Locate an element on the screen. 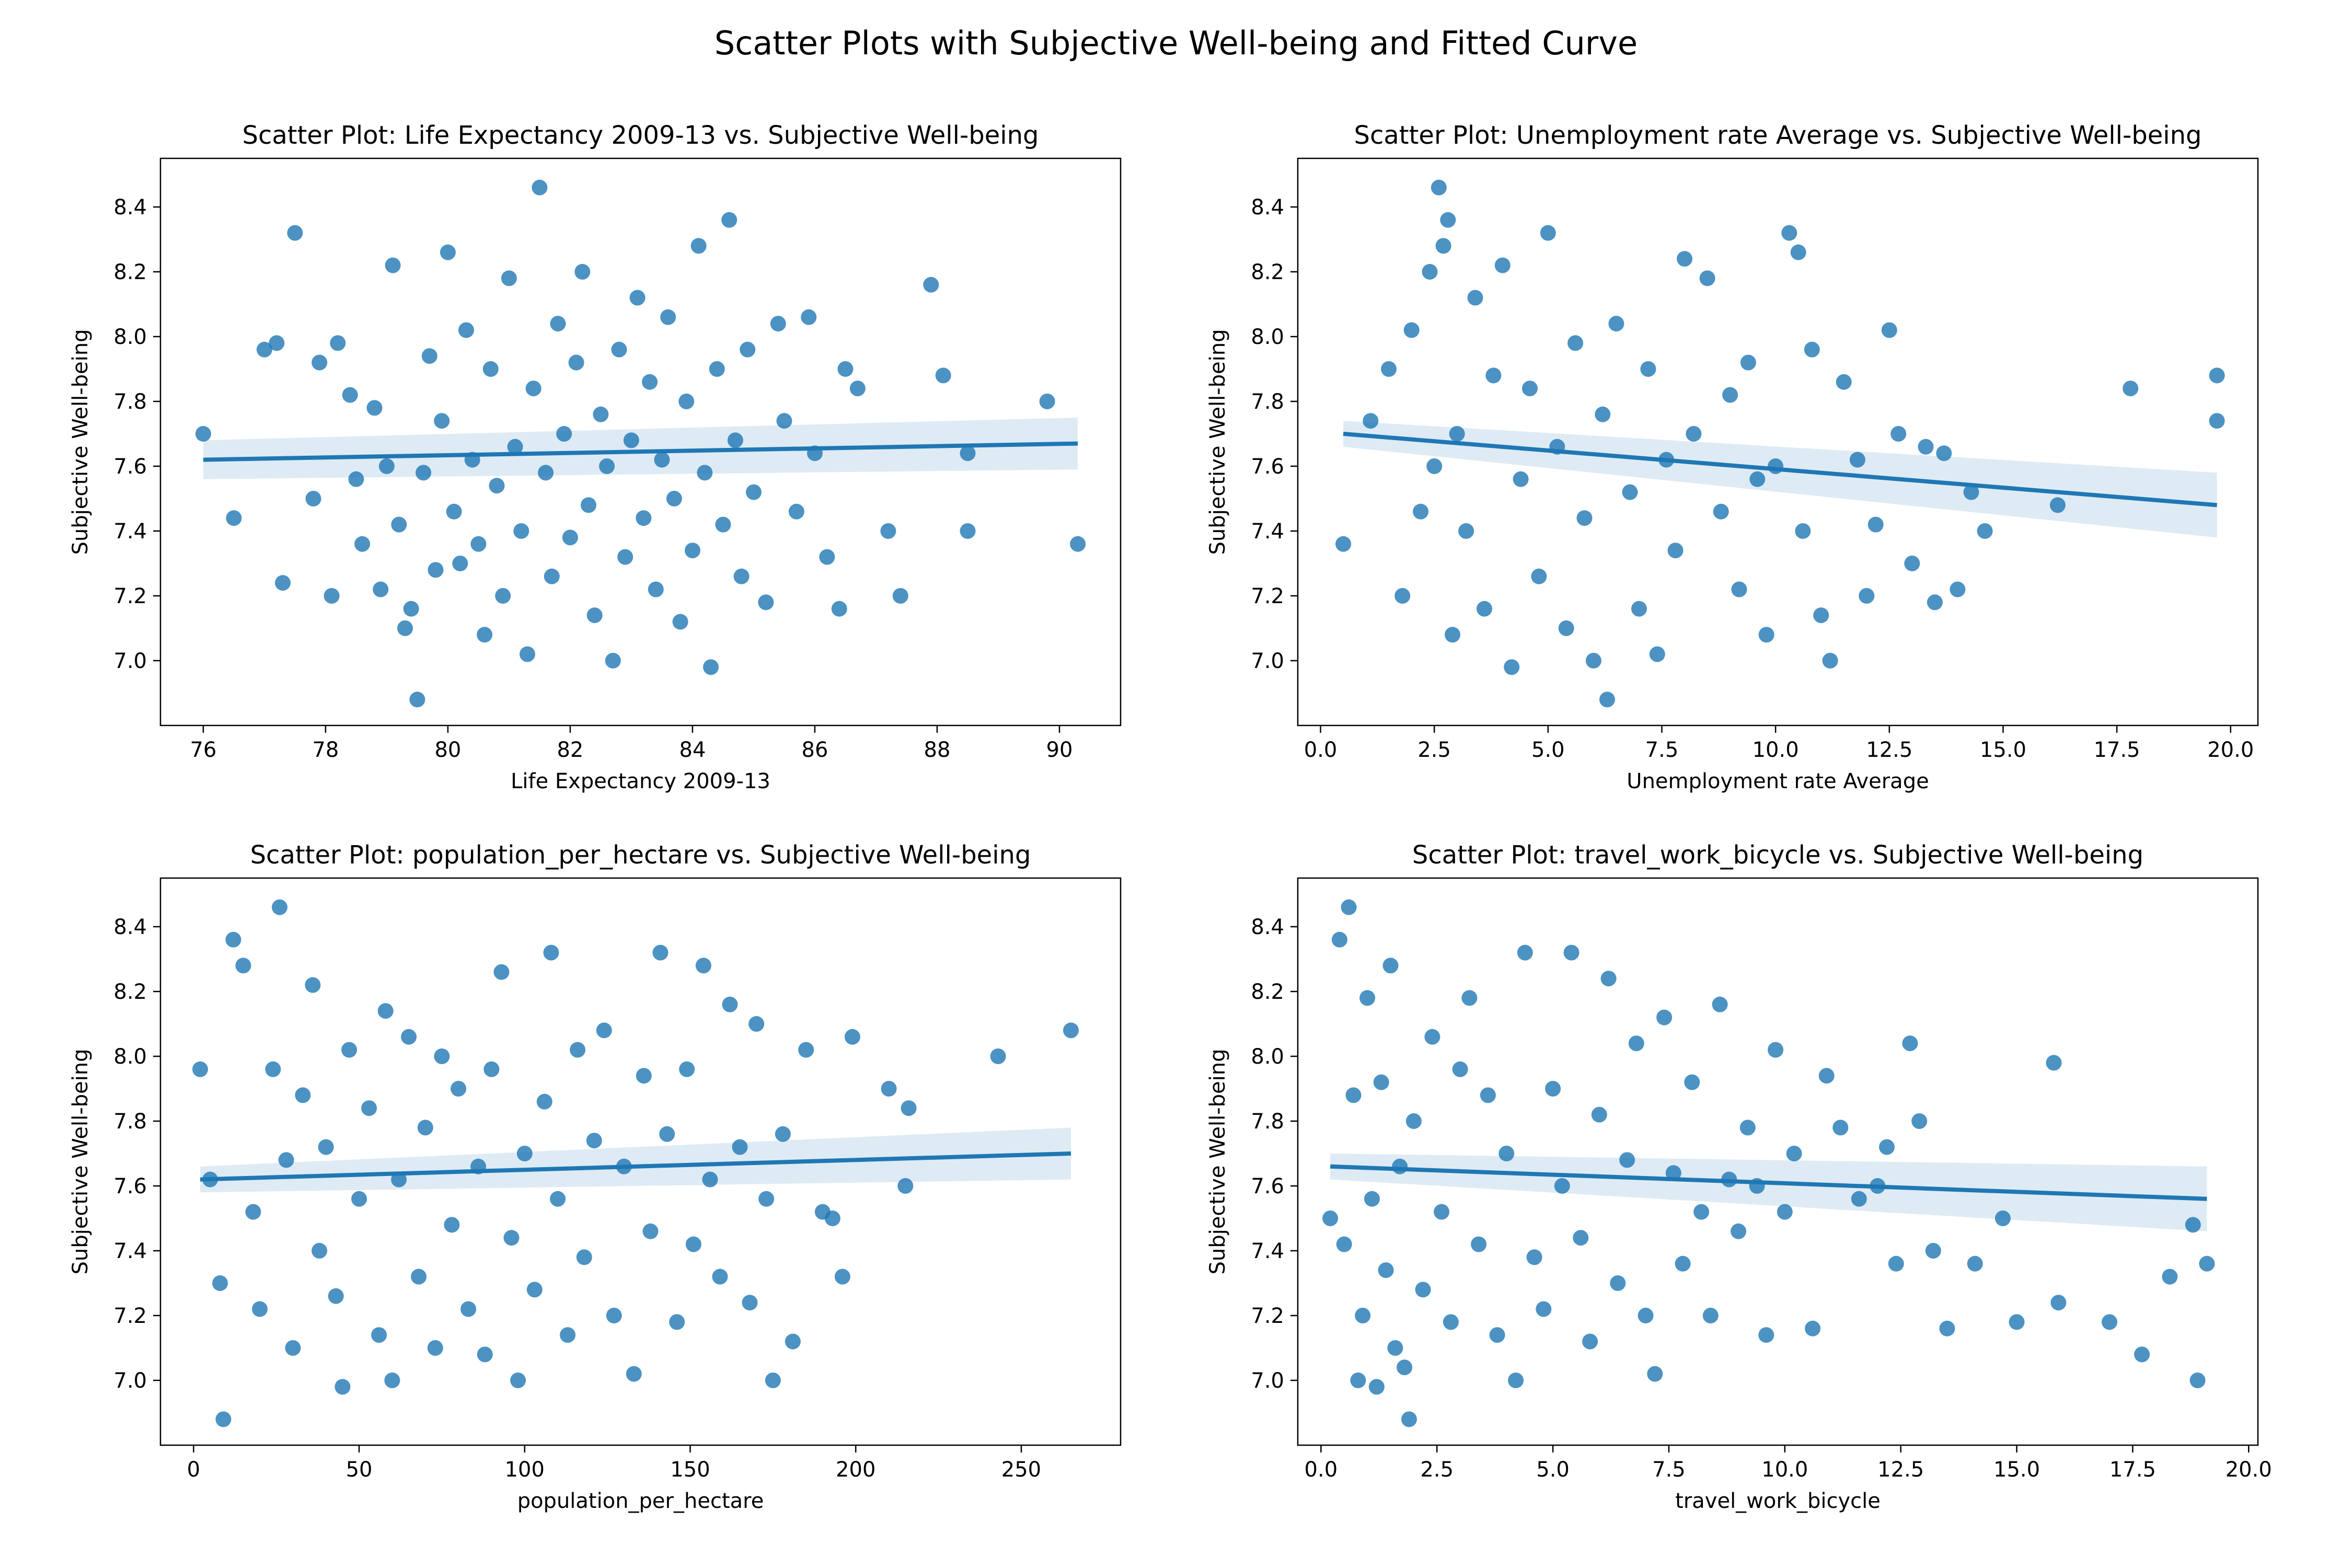 This screenshot has width=2352, height=1568. y-tick-label: 8.4 is located at coordinates (1267, 927).